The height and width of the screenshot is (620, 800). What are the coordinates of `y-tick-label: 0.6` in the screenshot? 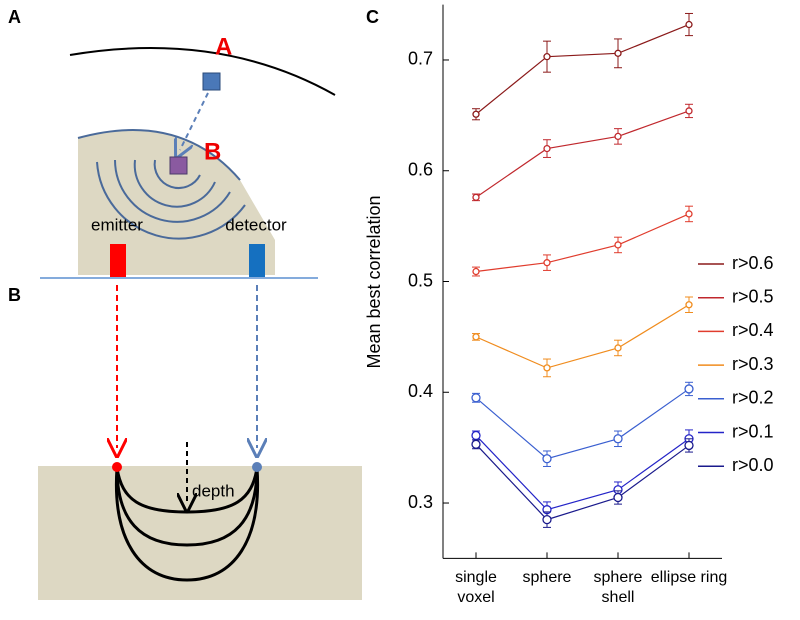 It's located at (420, 169).